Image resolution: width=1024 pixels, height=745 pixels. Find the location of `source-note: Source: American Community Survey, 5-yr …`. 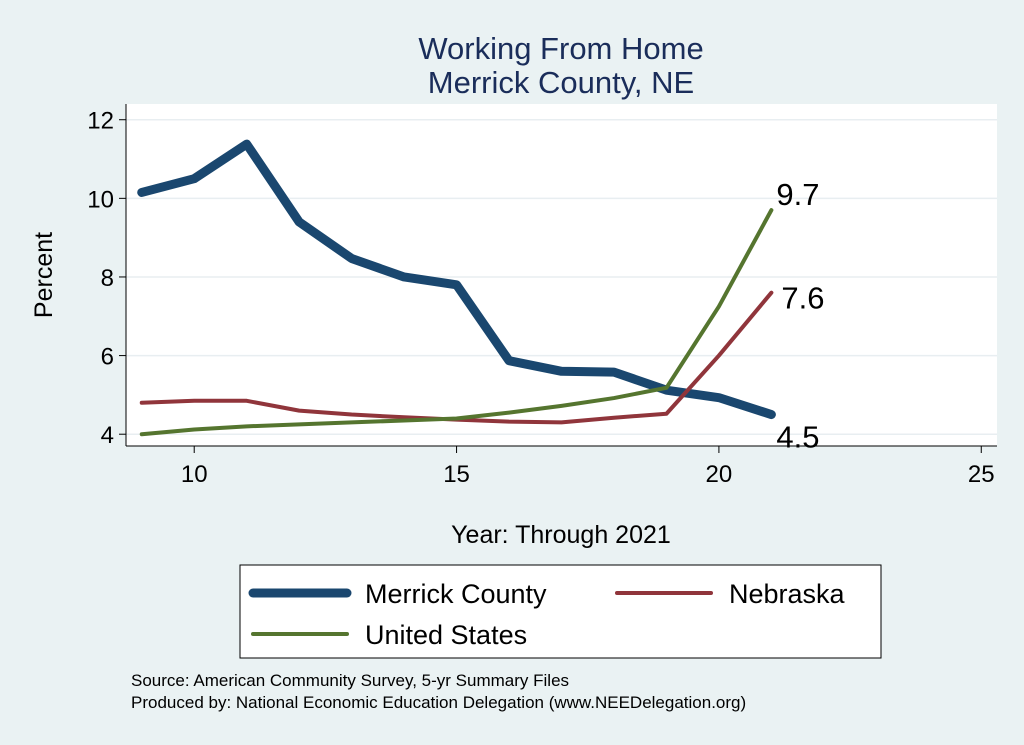

source-note: Source: American Community Survey, 5-yr … is located at coordinates (350, 680).